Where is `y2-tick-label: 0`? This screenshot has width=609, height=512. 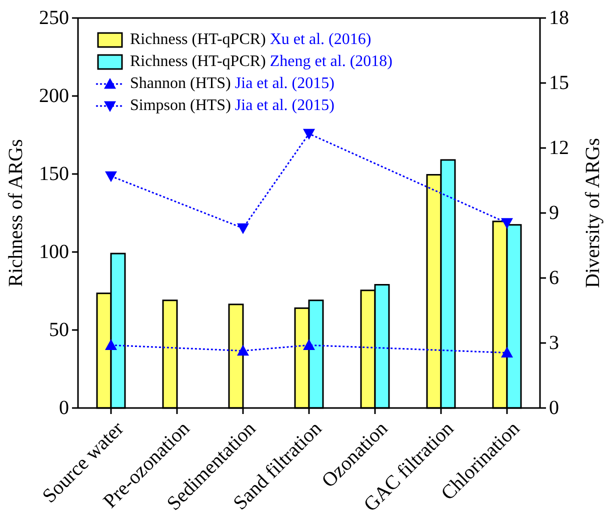
y2-tick-label: 0 is located at coordinates (554, 408).